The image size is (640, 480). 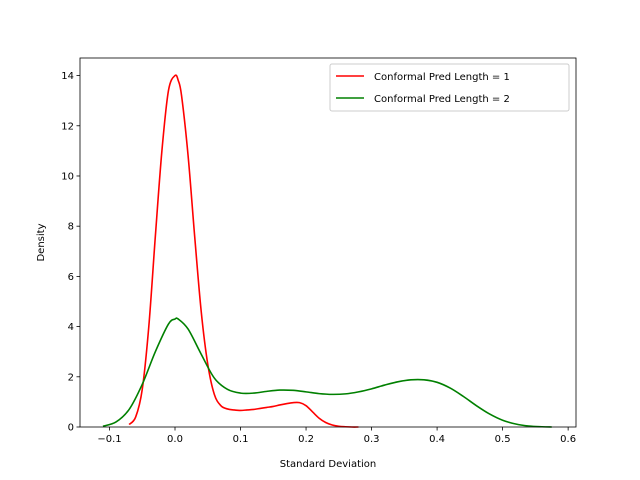 What do you see at coordinates (372, 439) in the screenshot?
I see `x-tick-label: 0.3` at bounding box center [372, 439].